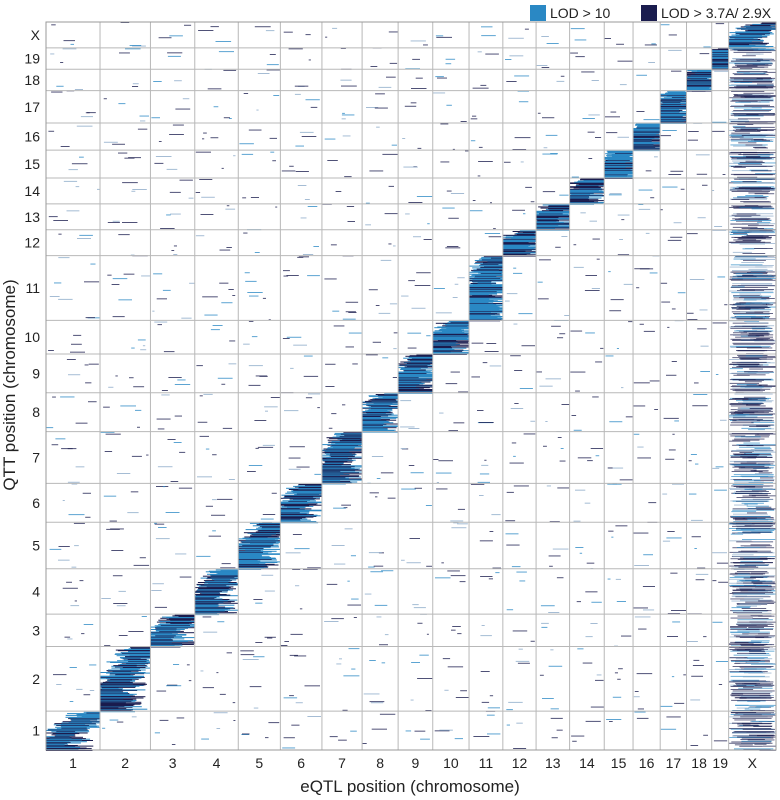 This screenshot has width=780, height=800. What do you see at coordinates (520, 763) in the screenshot?
I see `x-tick-label: 12` at bounding box center [520, 763].